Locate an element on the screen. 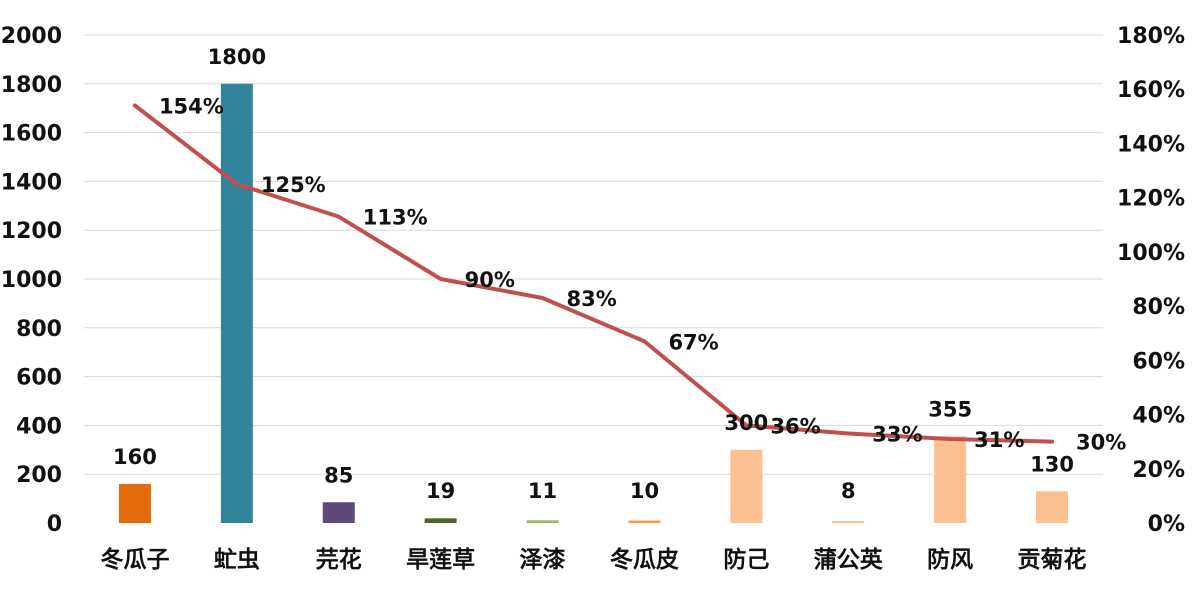 The height and width of the screenshot is (594, 1192). right-tick-label: 140% is located at coordinates (1151, 144).